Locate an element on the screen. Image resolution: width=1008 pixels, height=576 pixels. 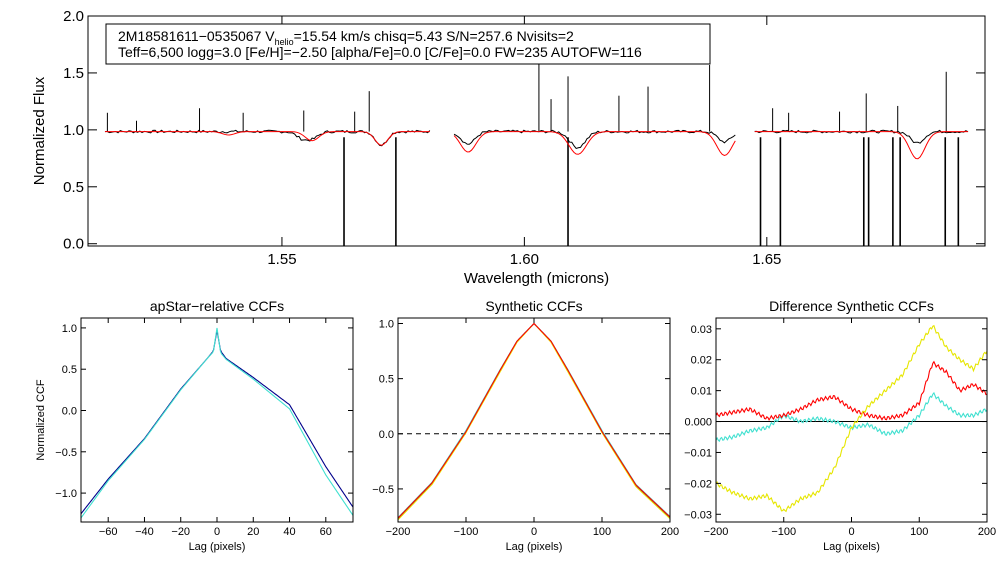
x-tick-label: 60 is located at coordinates (326, 532).